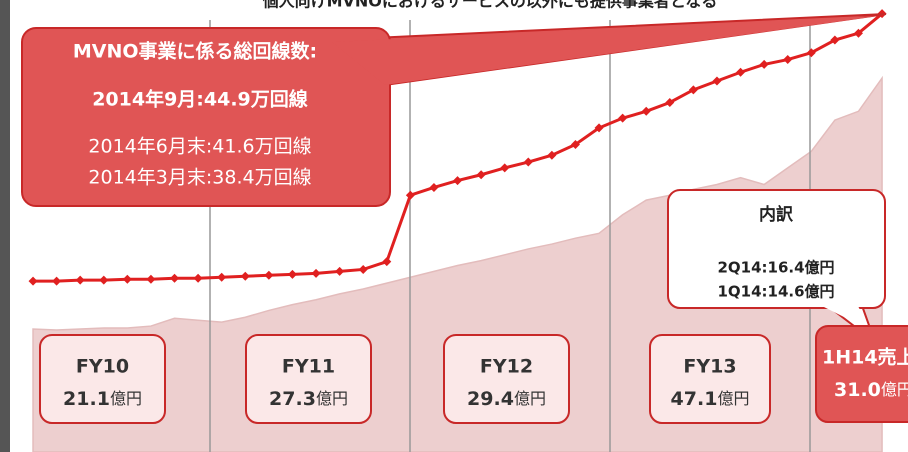 The height and width of the screenshot is (452, 908). What do you see at coordinates (776, 249) in the screenshot?
I see `breakdown-box` at bounding box center [776, 249].